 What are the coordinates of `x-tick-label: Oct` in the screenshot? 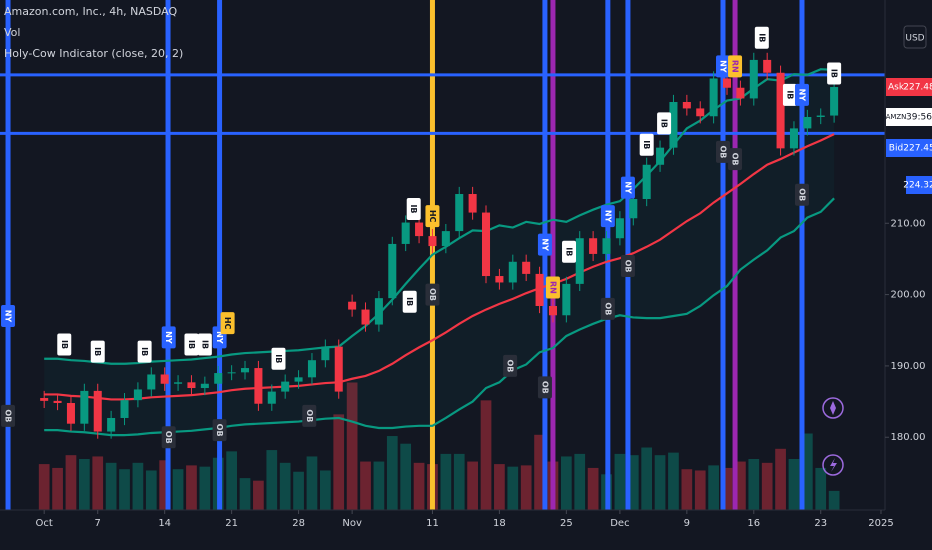 It's located at (44, 523).